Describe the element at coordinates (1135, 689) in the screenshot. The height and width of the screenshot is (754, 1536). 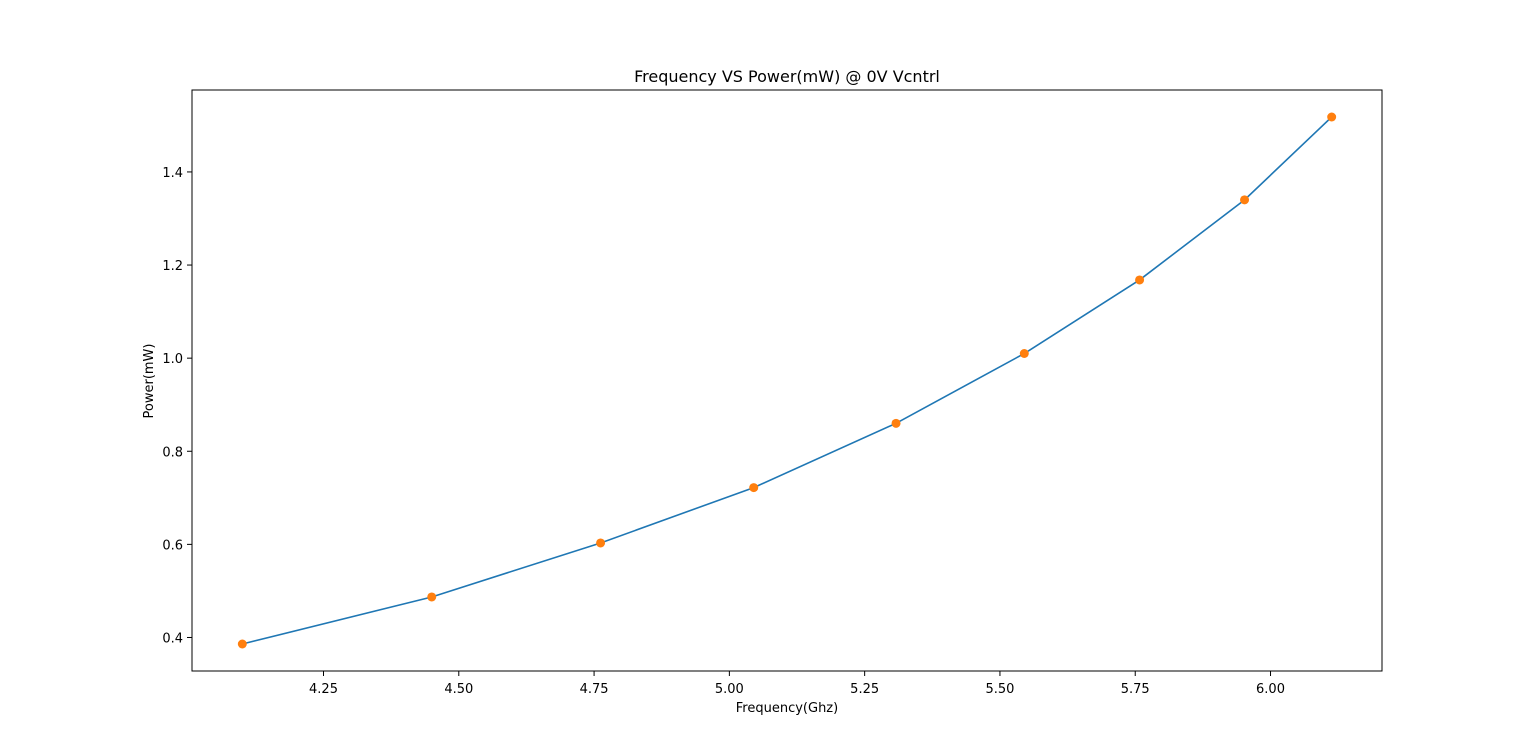
I see `x-tick-label: 5.75` at that location.